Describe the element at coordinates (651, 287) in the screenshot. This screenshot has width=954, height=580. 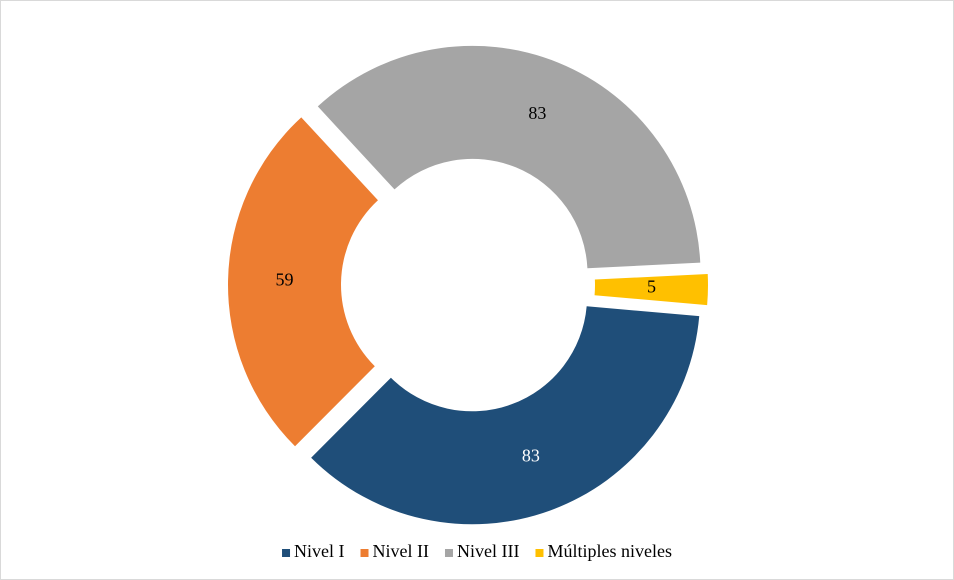
I see `data-label: 5` at that location.